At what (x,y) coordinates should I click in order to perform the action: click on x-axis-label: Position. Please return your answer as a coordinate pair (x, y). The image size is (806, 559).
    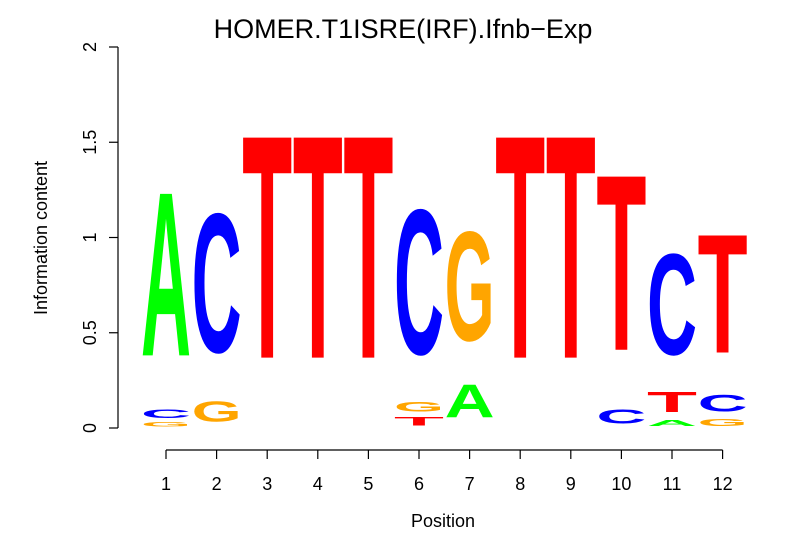
    Looking at the image, I should click on (443, 521).